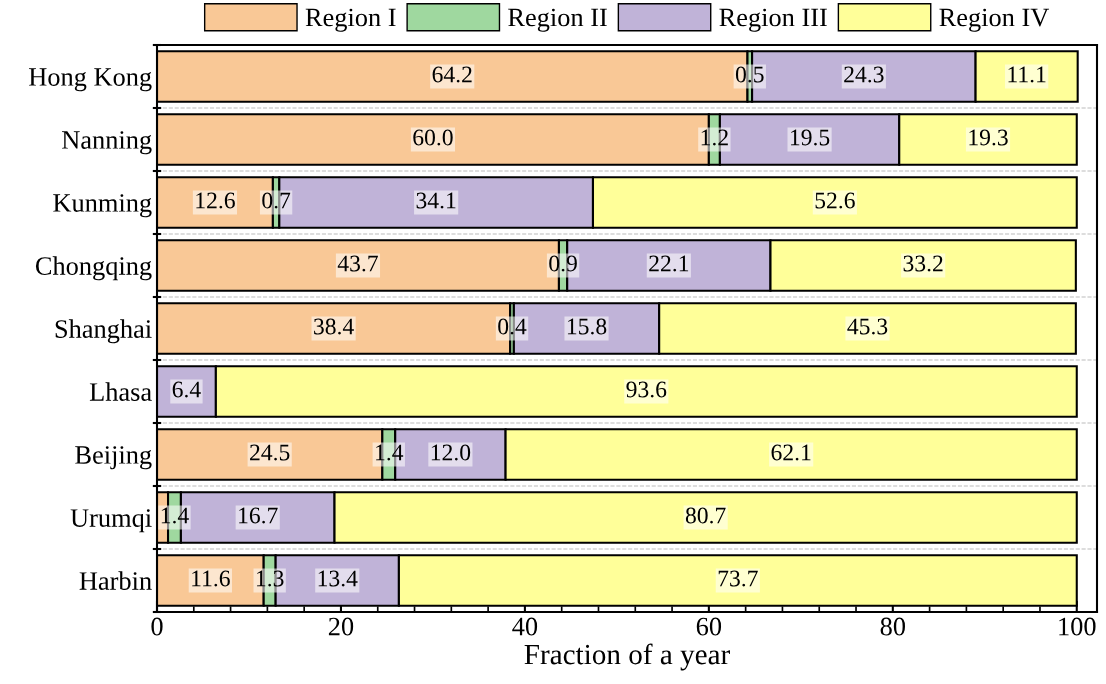 This screenshot has height=684, width=1106. Describe the element at coordinates (563, 263) in the screenshot. I see `data-label: 0.9` at that location.